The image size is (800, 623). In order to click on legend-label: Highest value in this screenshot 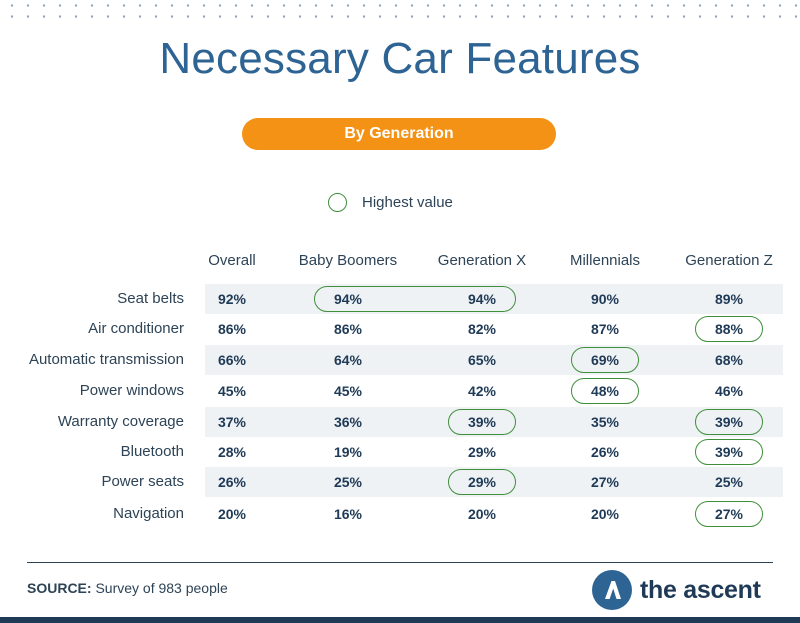, I will do `click(407, 202)`.